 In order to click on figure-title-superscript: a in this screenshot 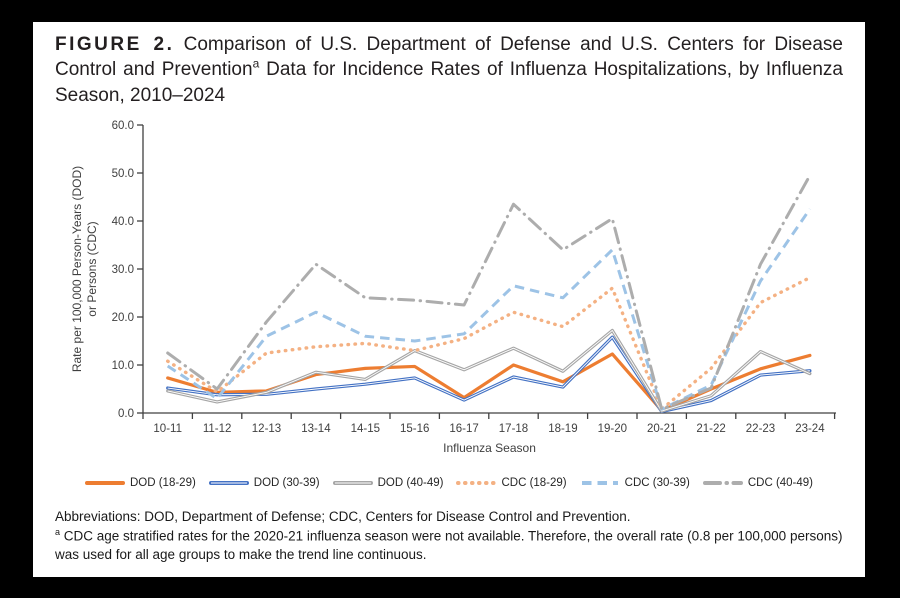, I will do `click(256, 63)`.